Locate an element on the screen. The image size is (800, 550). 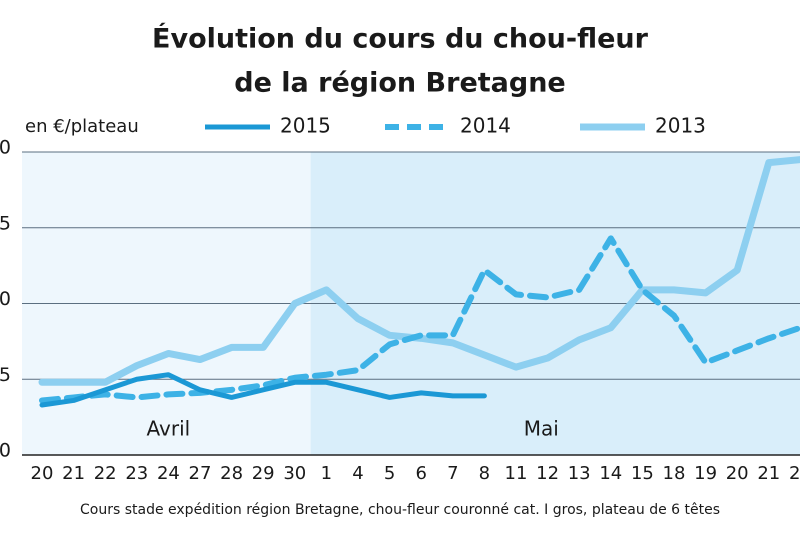
x-tick-label: 6 is located at coordinates (420, 473).